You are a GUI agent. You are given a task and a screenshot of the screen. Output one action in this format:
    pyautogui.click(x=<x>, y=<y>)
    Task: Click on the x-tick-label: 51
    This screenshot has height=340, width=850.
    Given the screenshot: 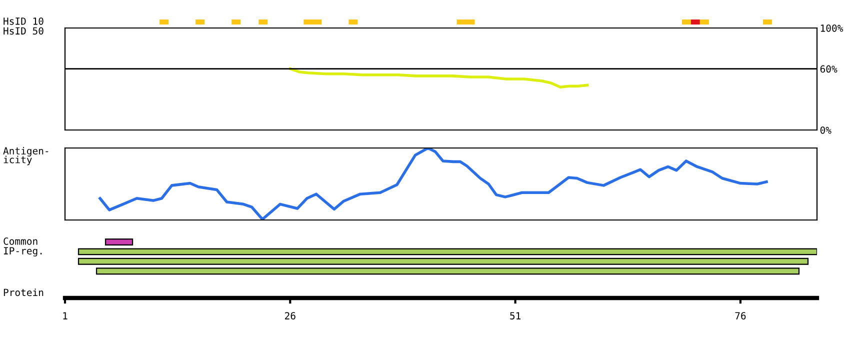 What is the action you would take?
    pyautogui.click(x=515, y=316)
    